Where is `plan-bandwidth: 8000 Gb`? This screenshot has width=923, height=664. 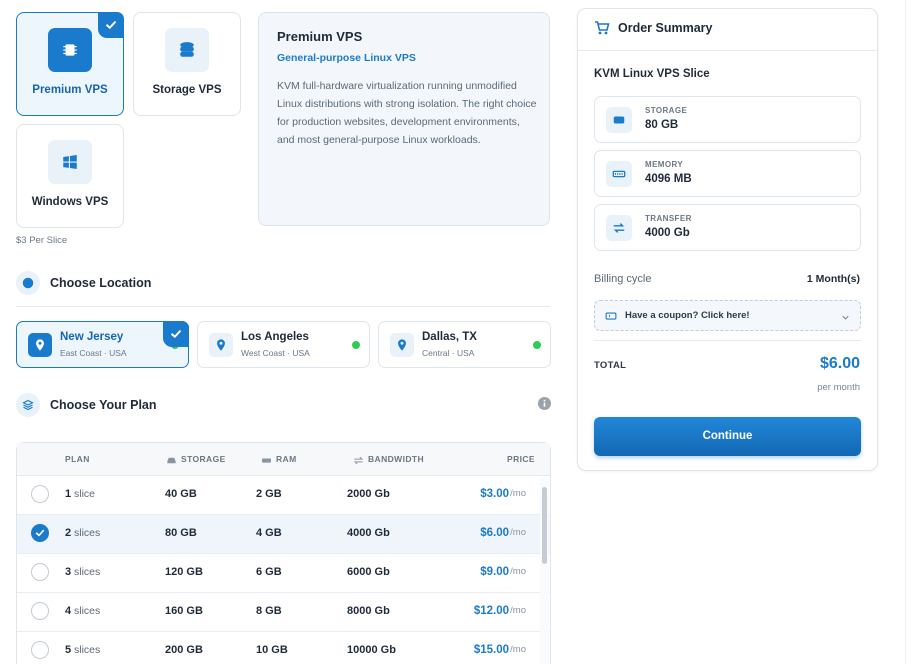
plan-bandwidth: 8000 Gb is located at coordinates (368, 611).